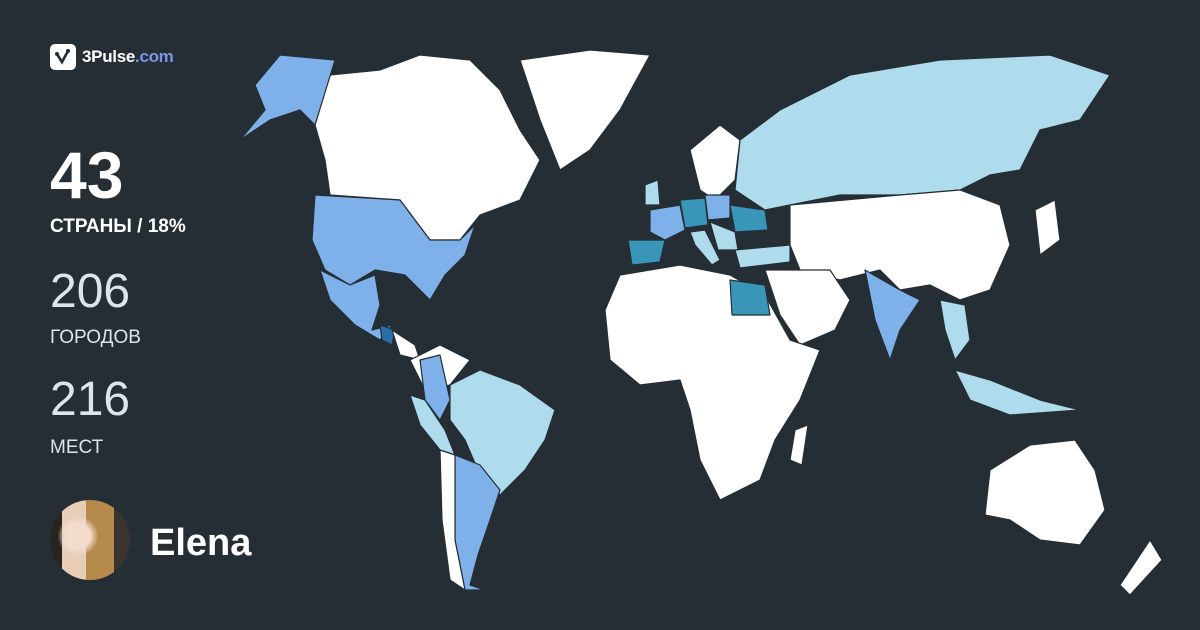 Image resolution: width=1200 pixels, height=630 pixels. Describe the element at coordinates (585, 110) in the screenshot. I see `country-greenland` at that location.